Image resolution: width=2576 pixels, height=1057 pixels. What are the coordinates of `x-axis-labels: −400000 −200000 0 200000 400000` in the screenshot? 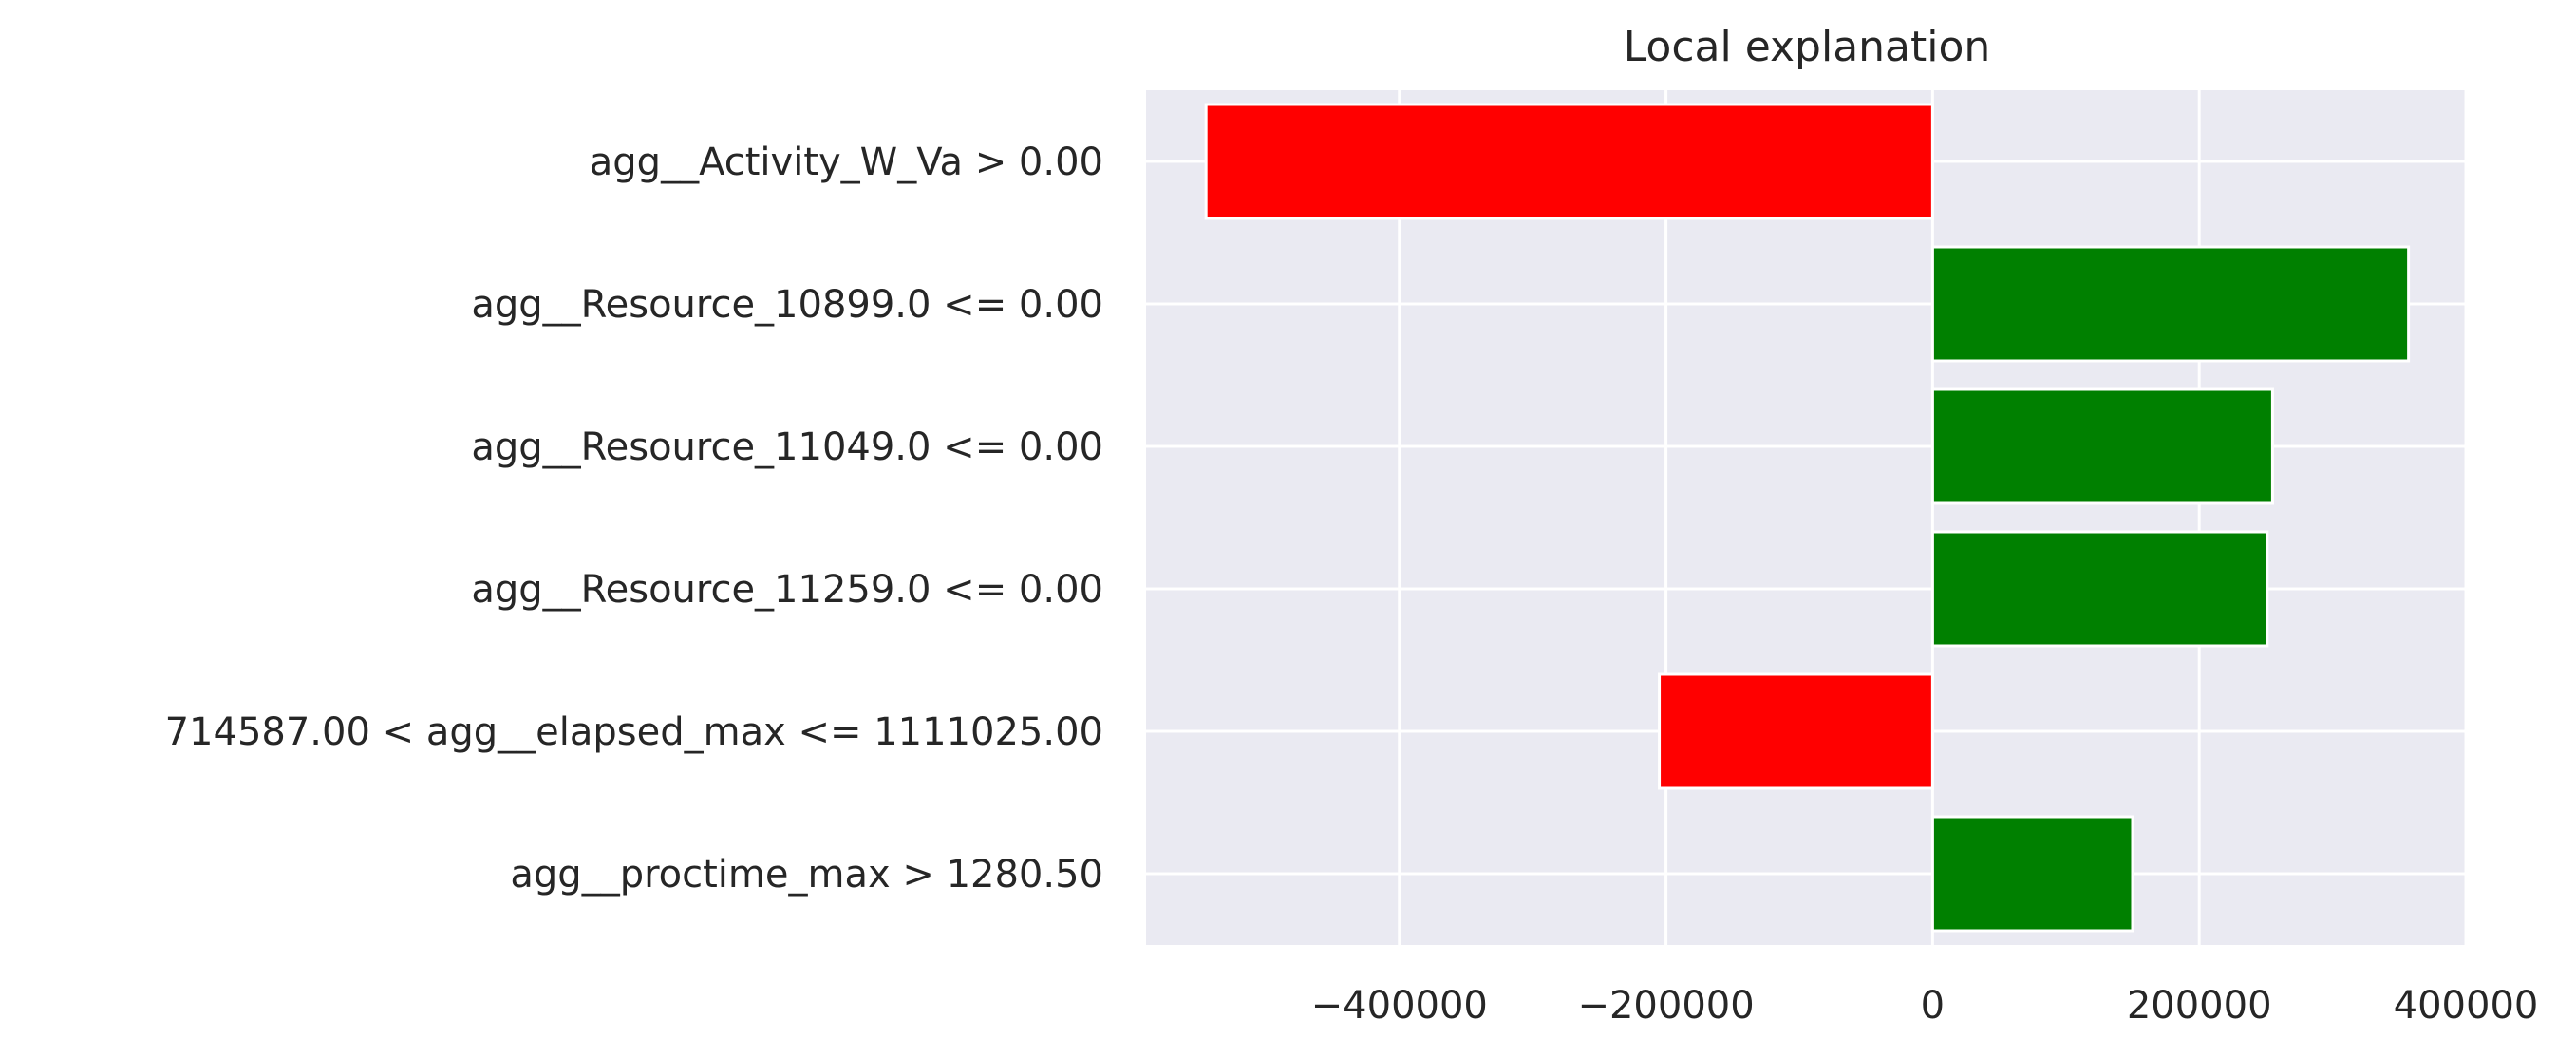 It's located at (1925, 1006).